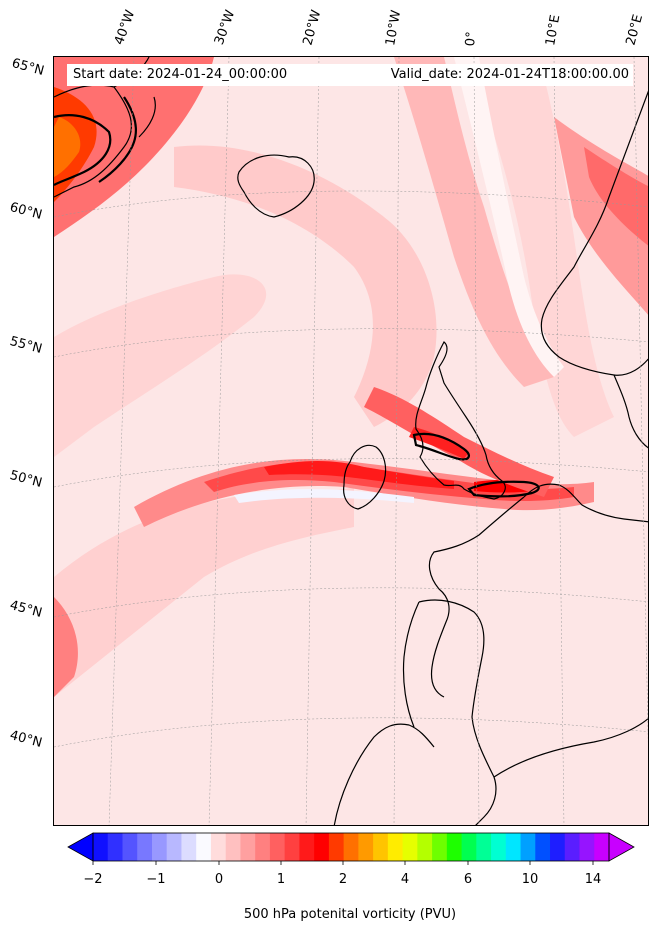 This screenshot has height=936, width=659. Describe the element at coordinates (324, 496) in the screenshot. I see `pv-white-streak-jet` at that location.